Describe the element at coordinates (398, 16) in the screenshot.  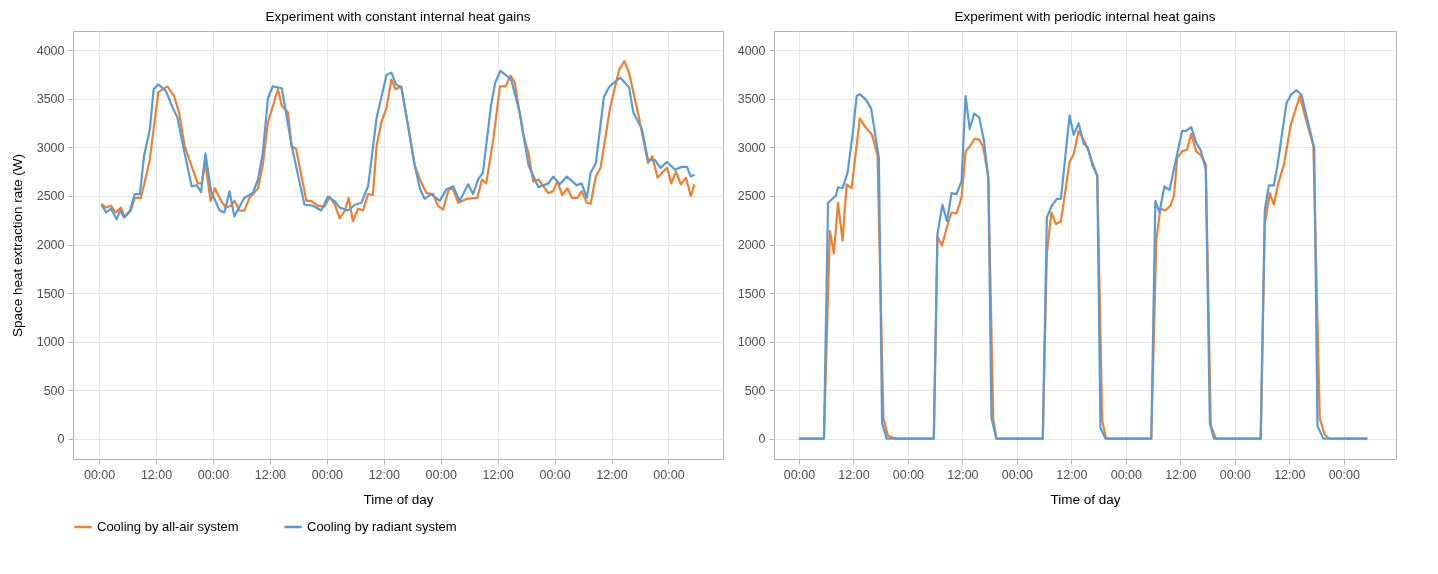
I see `chart-title: Experiment with constant internal heat gains` at that location.